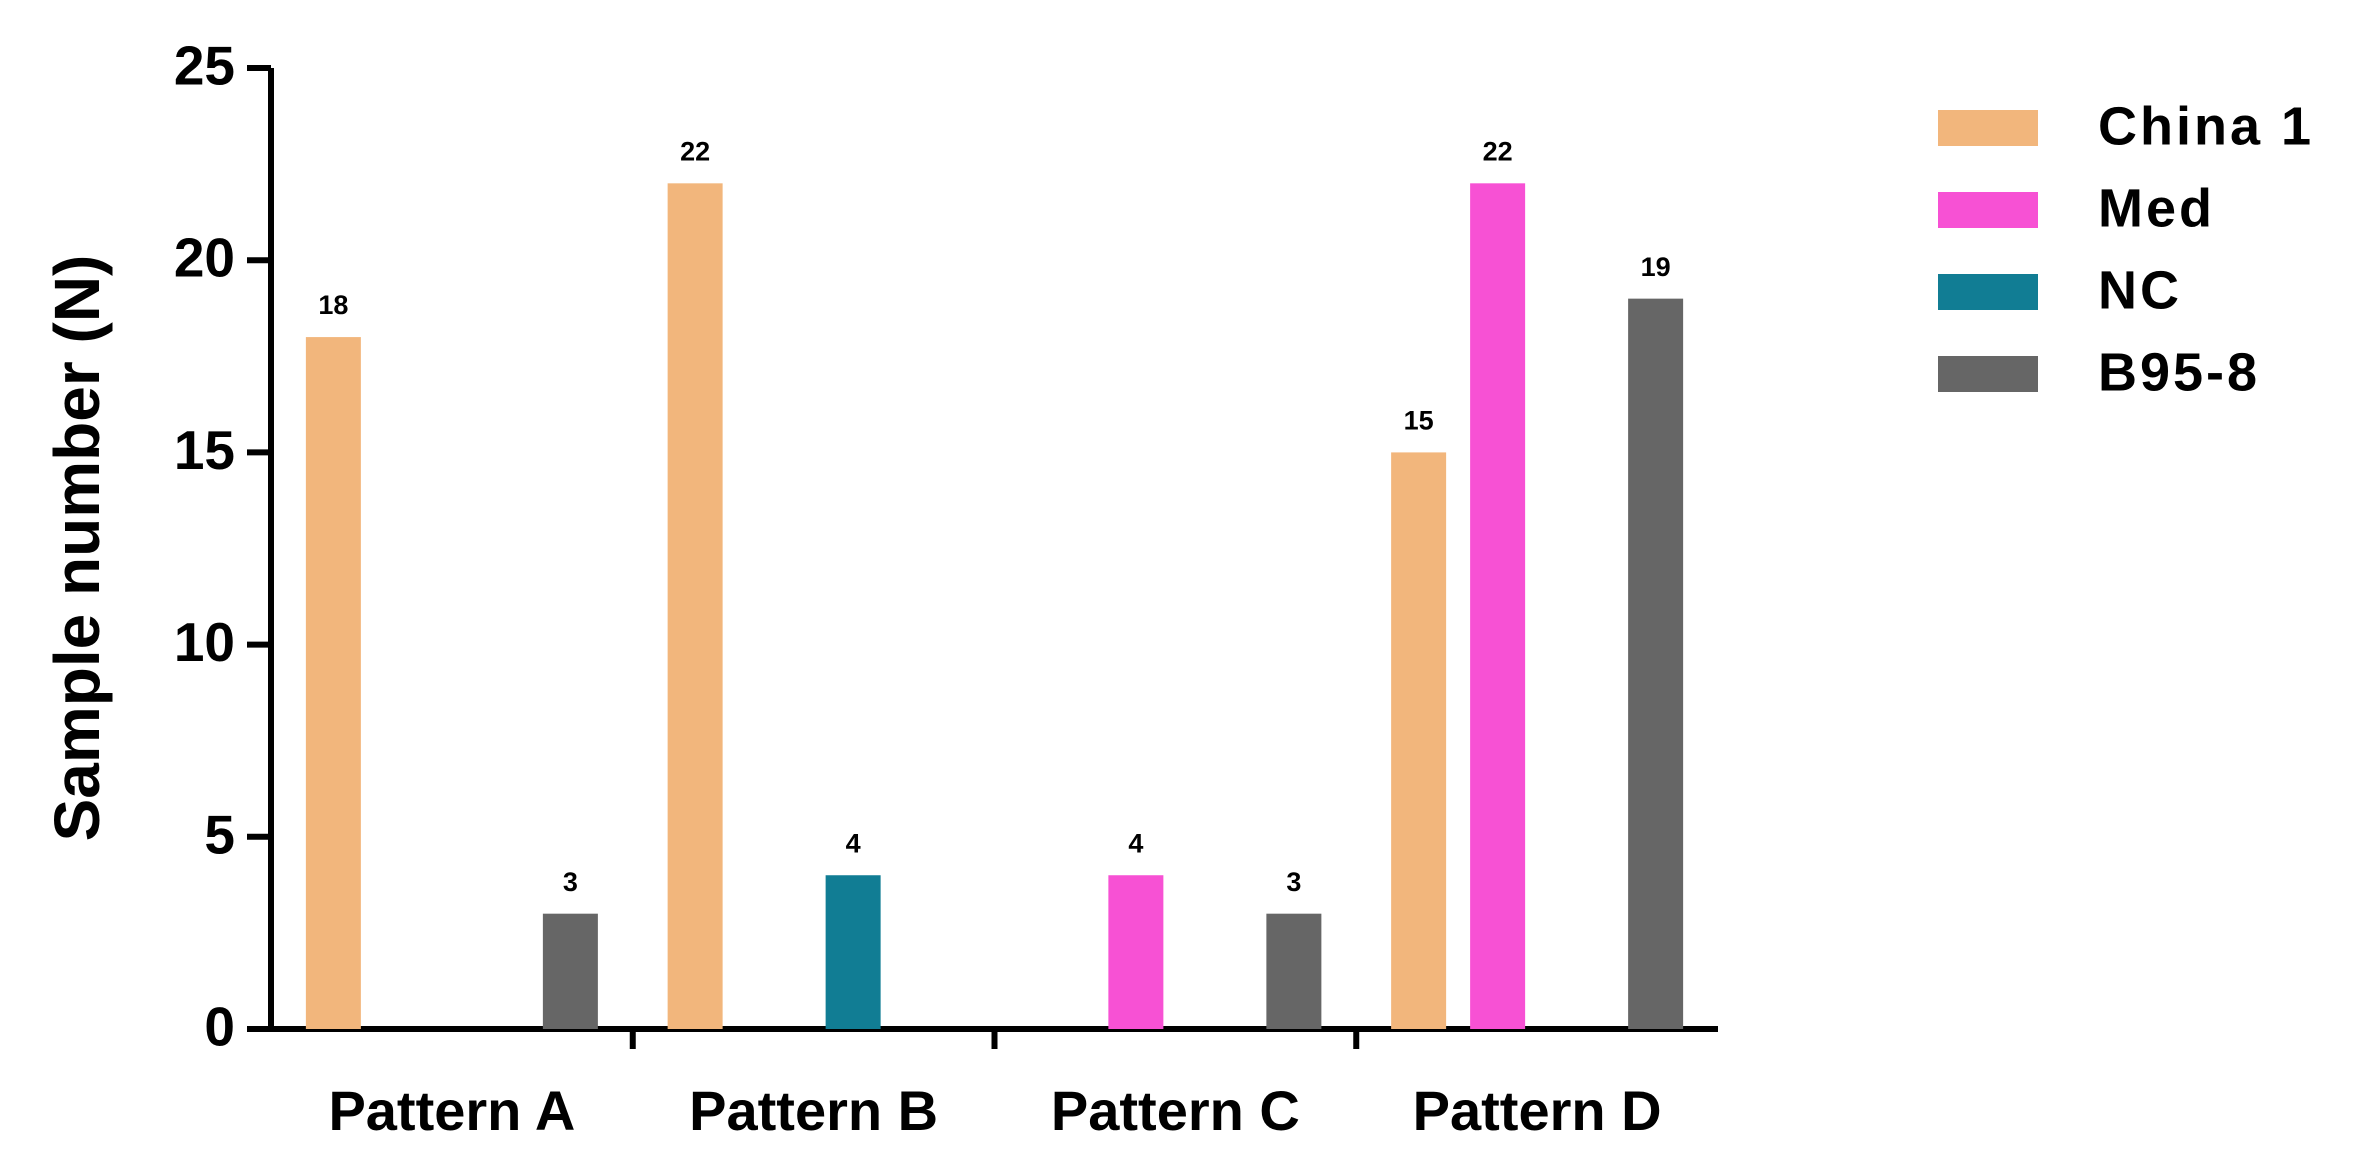 Image resolution: width=2379 pixels, height=1170 pixels. I want to click on legend-label: China 1, so click(2206, 126).